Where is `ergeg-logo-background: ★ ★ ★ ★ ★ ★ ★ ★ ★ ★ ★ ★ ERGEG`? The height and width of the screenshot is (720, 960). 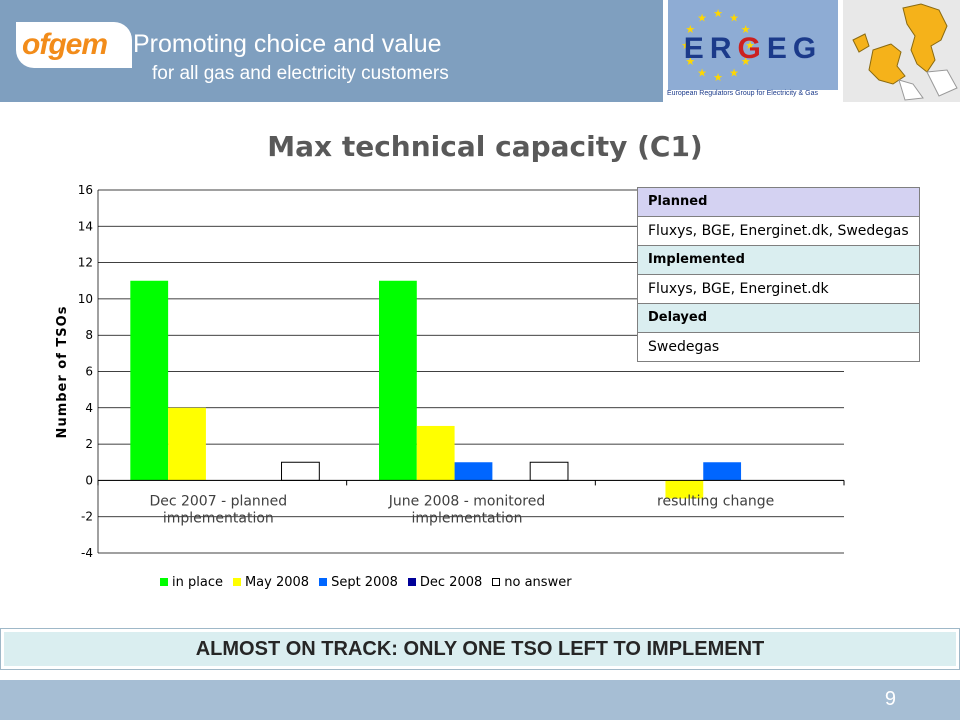 ergeg-logo-background: ★ ★ ★ ★ ★ ★ ★ ★ ★ ★ ★ ★ ERGEG is located at coordinates (753, 45).